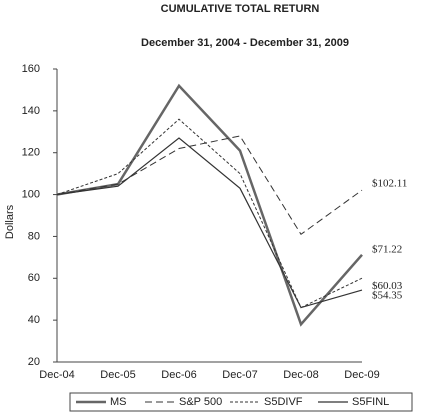  I want to click on x-tick-label: Dec-09, so click(361, 375).